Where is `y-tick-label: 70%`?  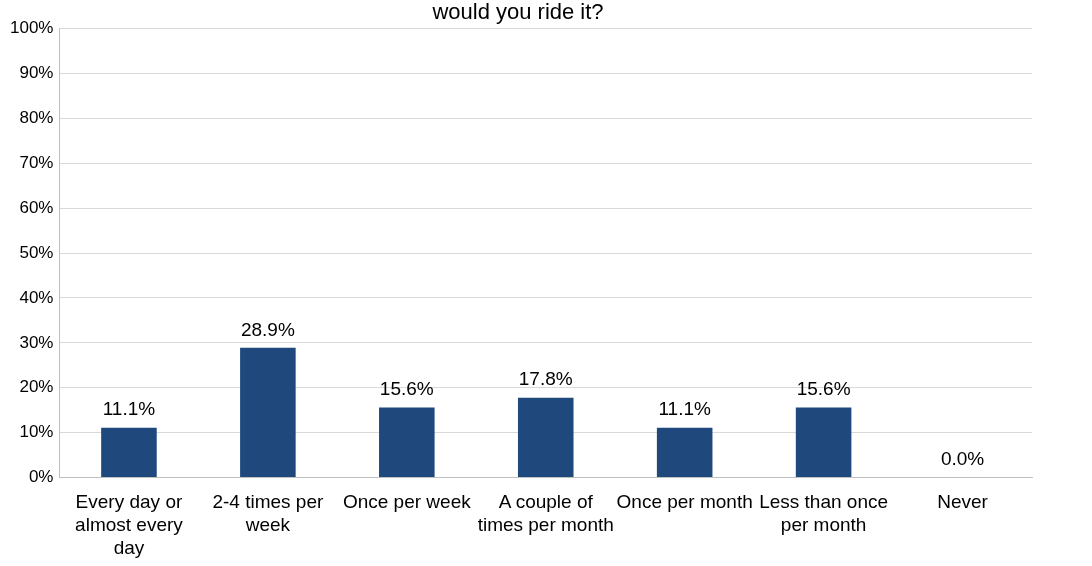
y-tick-label: 70% is located at coordinates (36, 162).